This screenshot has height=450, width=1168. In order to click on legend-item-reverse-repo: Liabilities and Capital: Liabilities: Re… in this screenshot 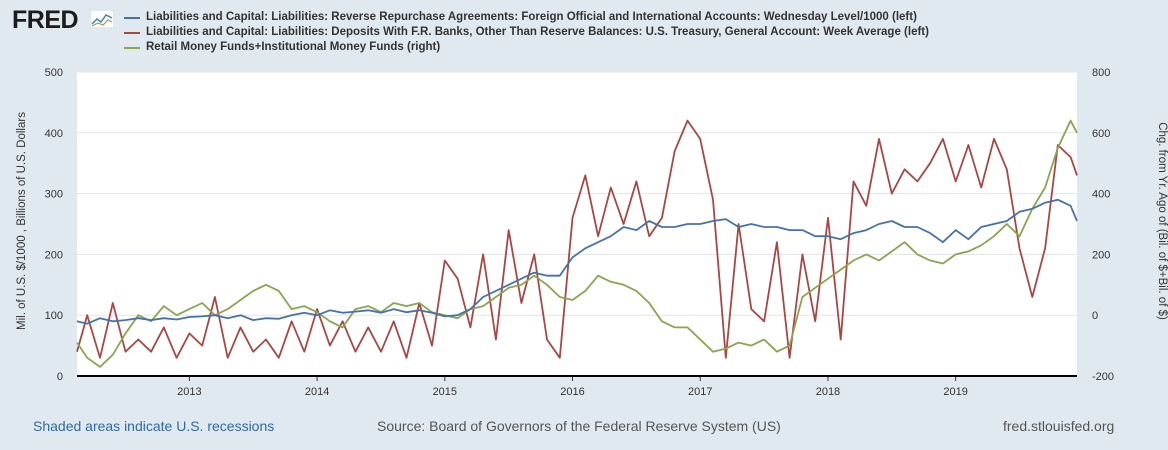, I will do `click(526, 17)`.